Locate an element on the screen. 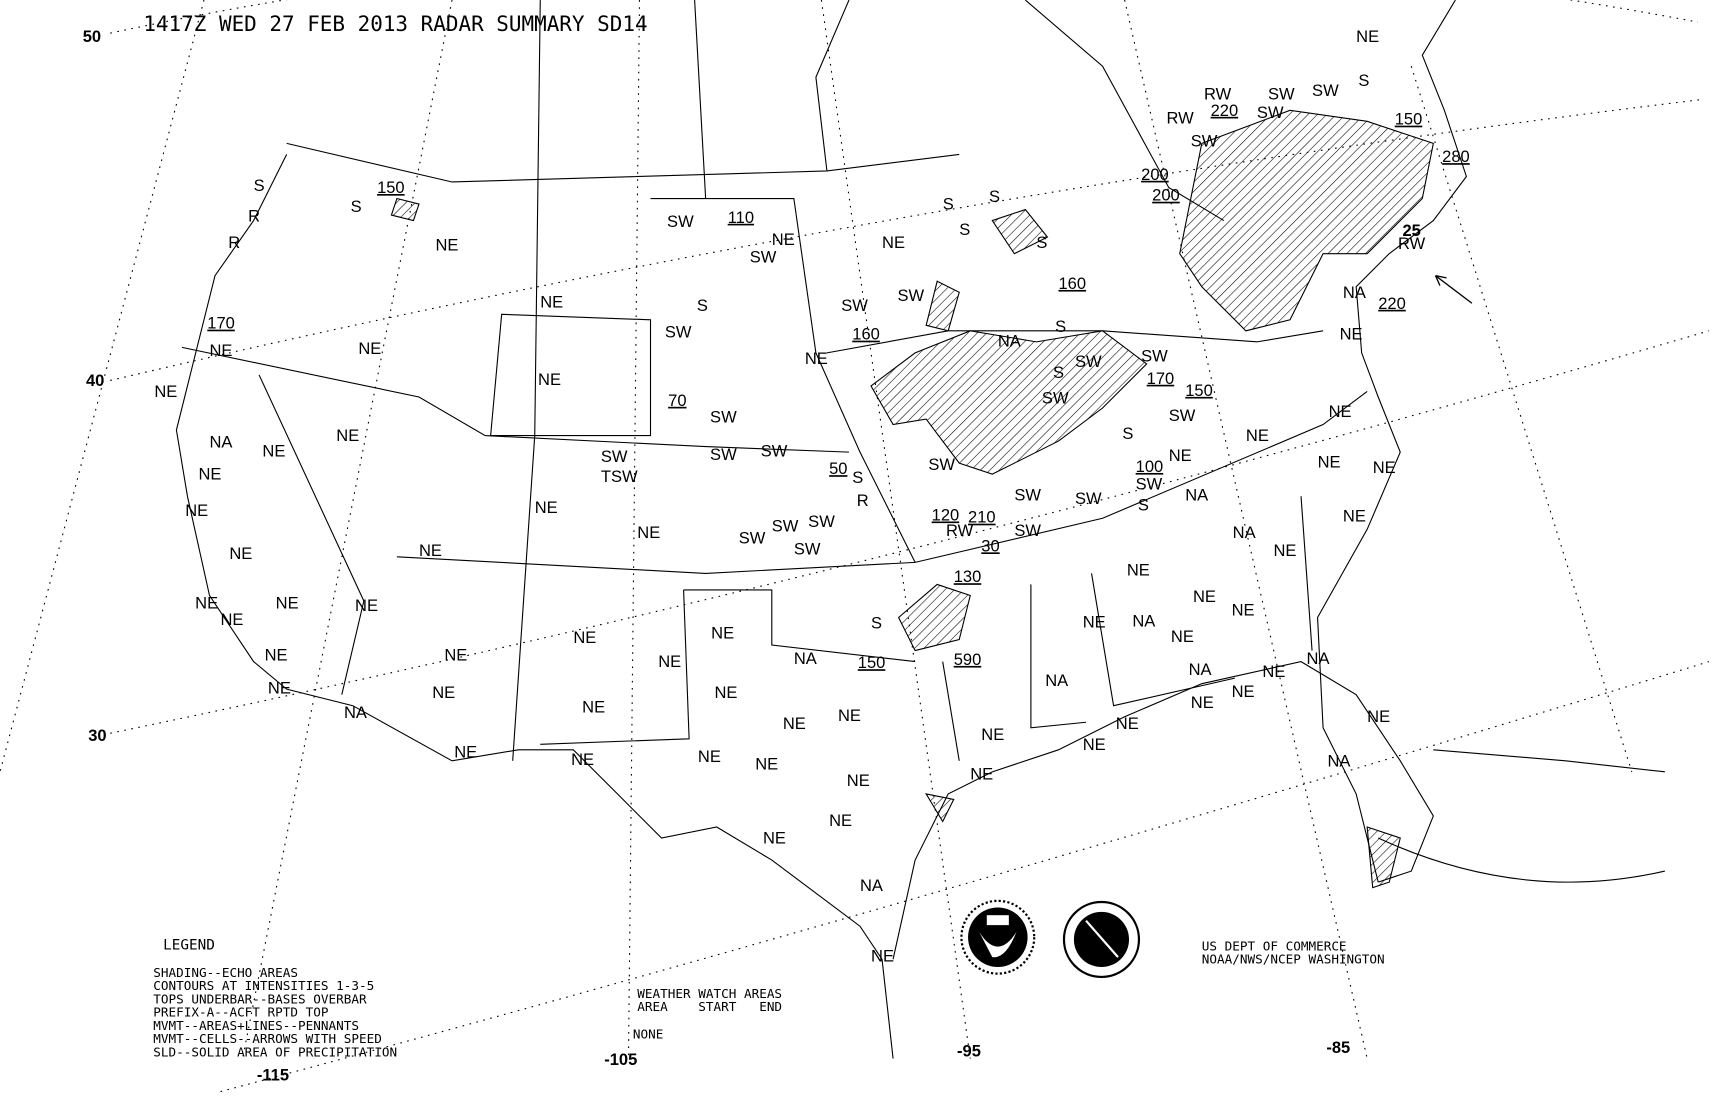 This screenshot has width=1720, height=1106. legend-line: CONTOURS AT INTENSITIES 1-3-5 is located at coordinates (263, 985).